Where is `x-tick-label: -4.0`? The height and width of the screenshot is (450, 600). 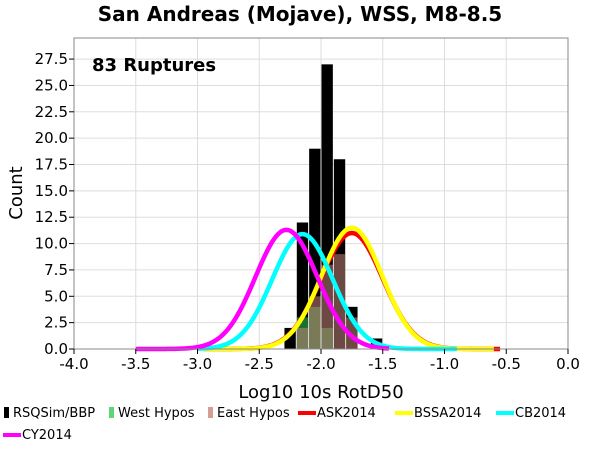 x-tick-label: -4.0 is located at coordinates (73, 364).